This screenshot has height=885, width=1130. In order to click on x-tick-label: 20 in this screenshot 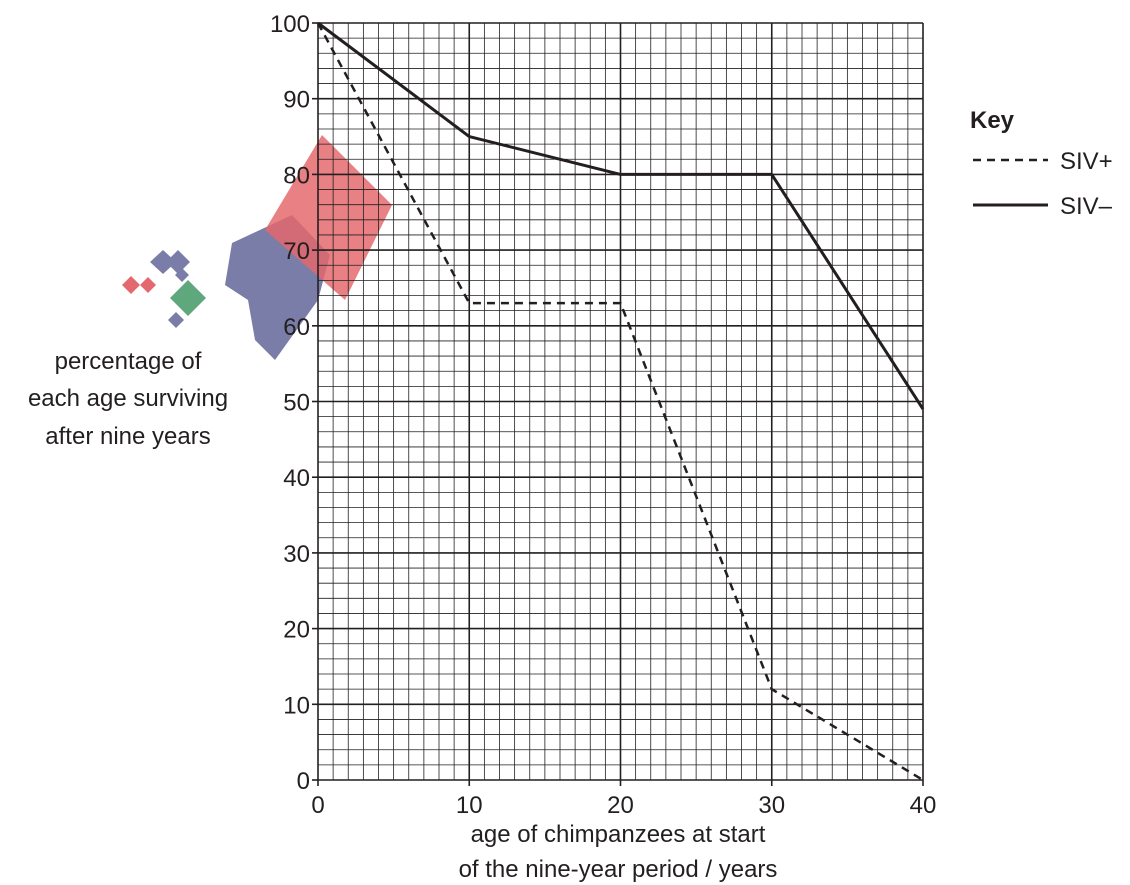, I will do `click(620, 805)`.